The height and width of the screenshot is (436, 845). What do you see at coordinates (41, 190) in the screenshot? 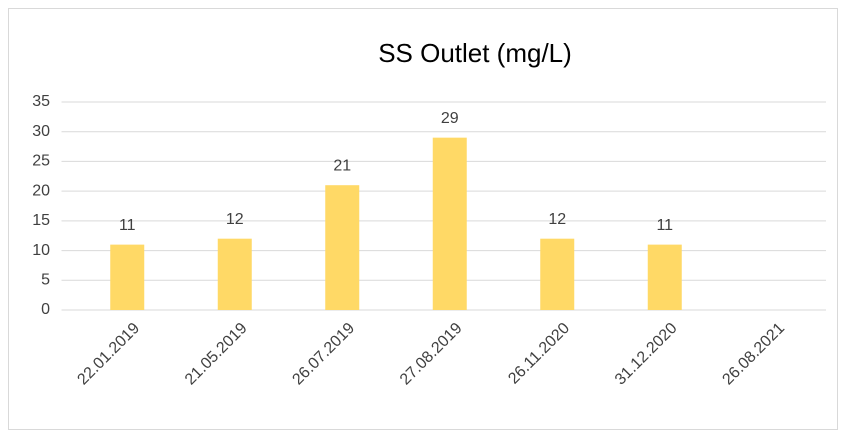
I see `y-tick-label: 20` at bounding box center [41, 190].